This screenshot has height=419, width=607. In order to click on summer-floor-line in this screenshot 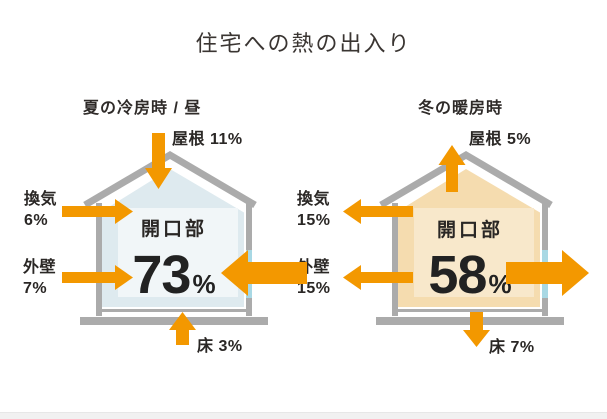, I will do `click(174, 310)`.